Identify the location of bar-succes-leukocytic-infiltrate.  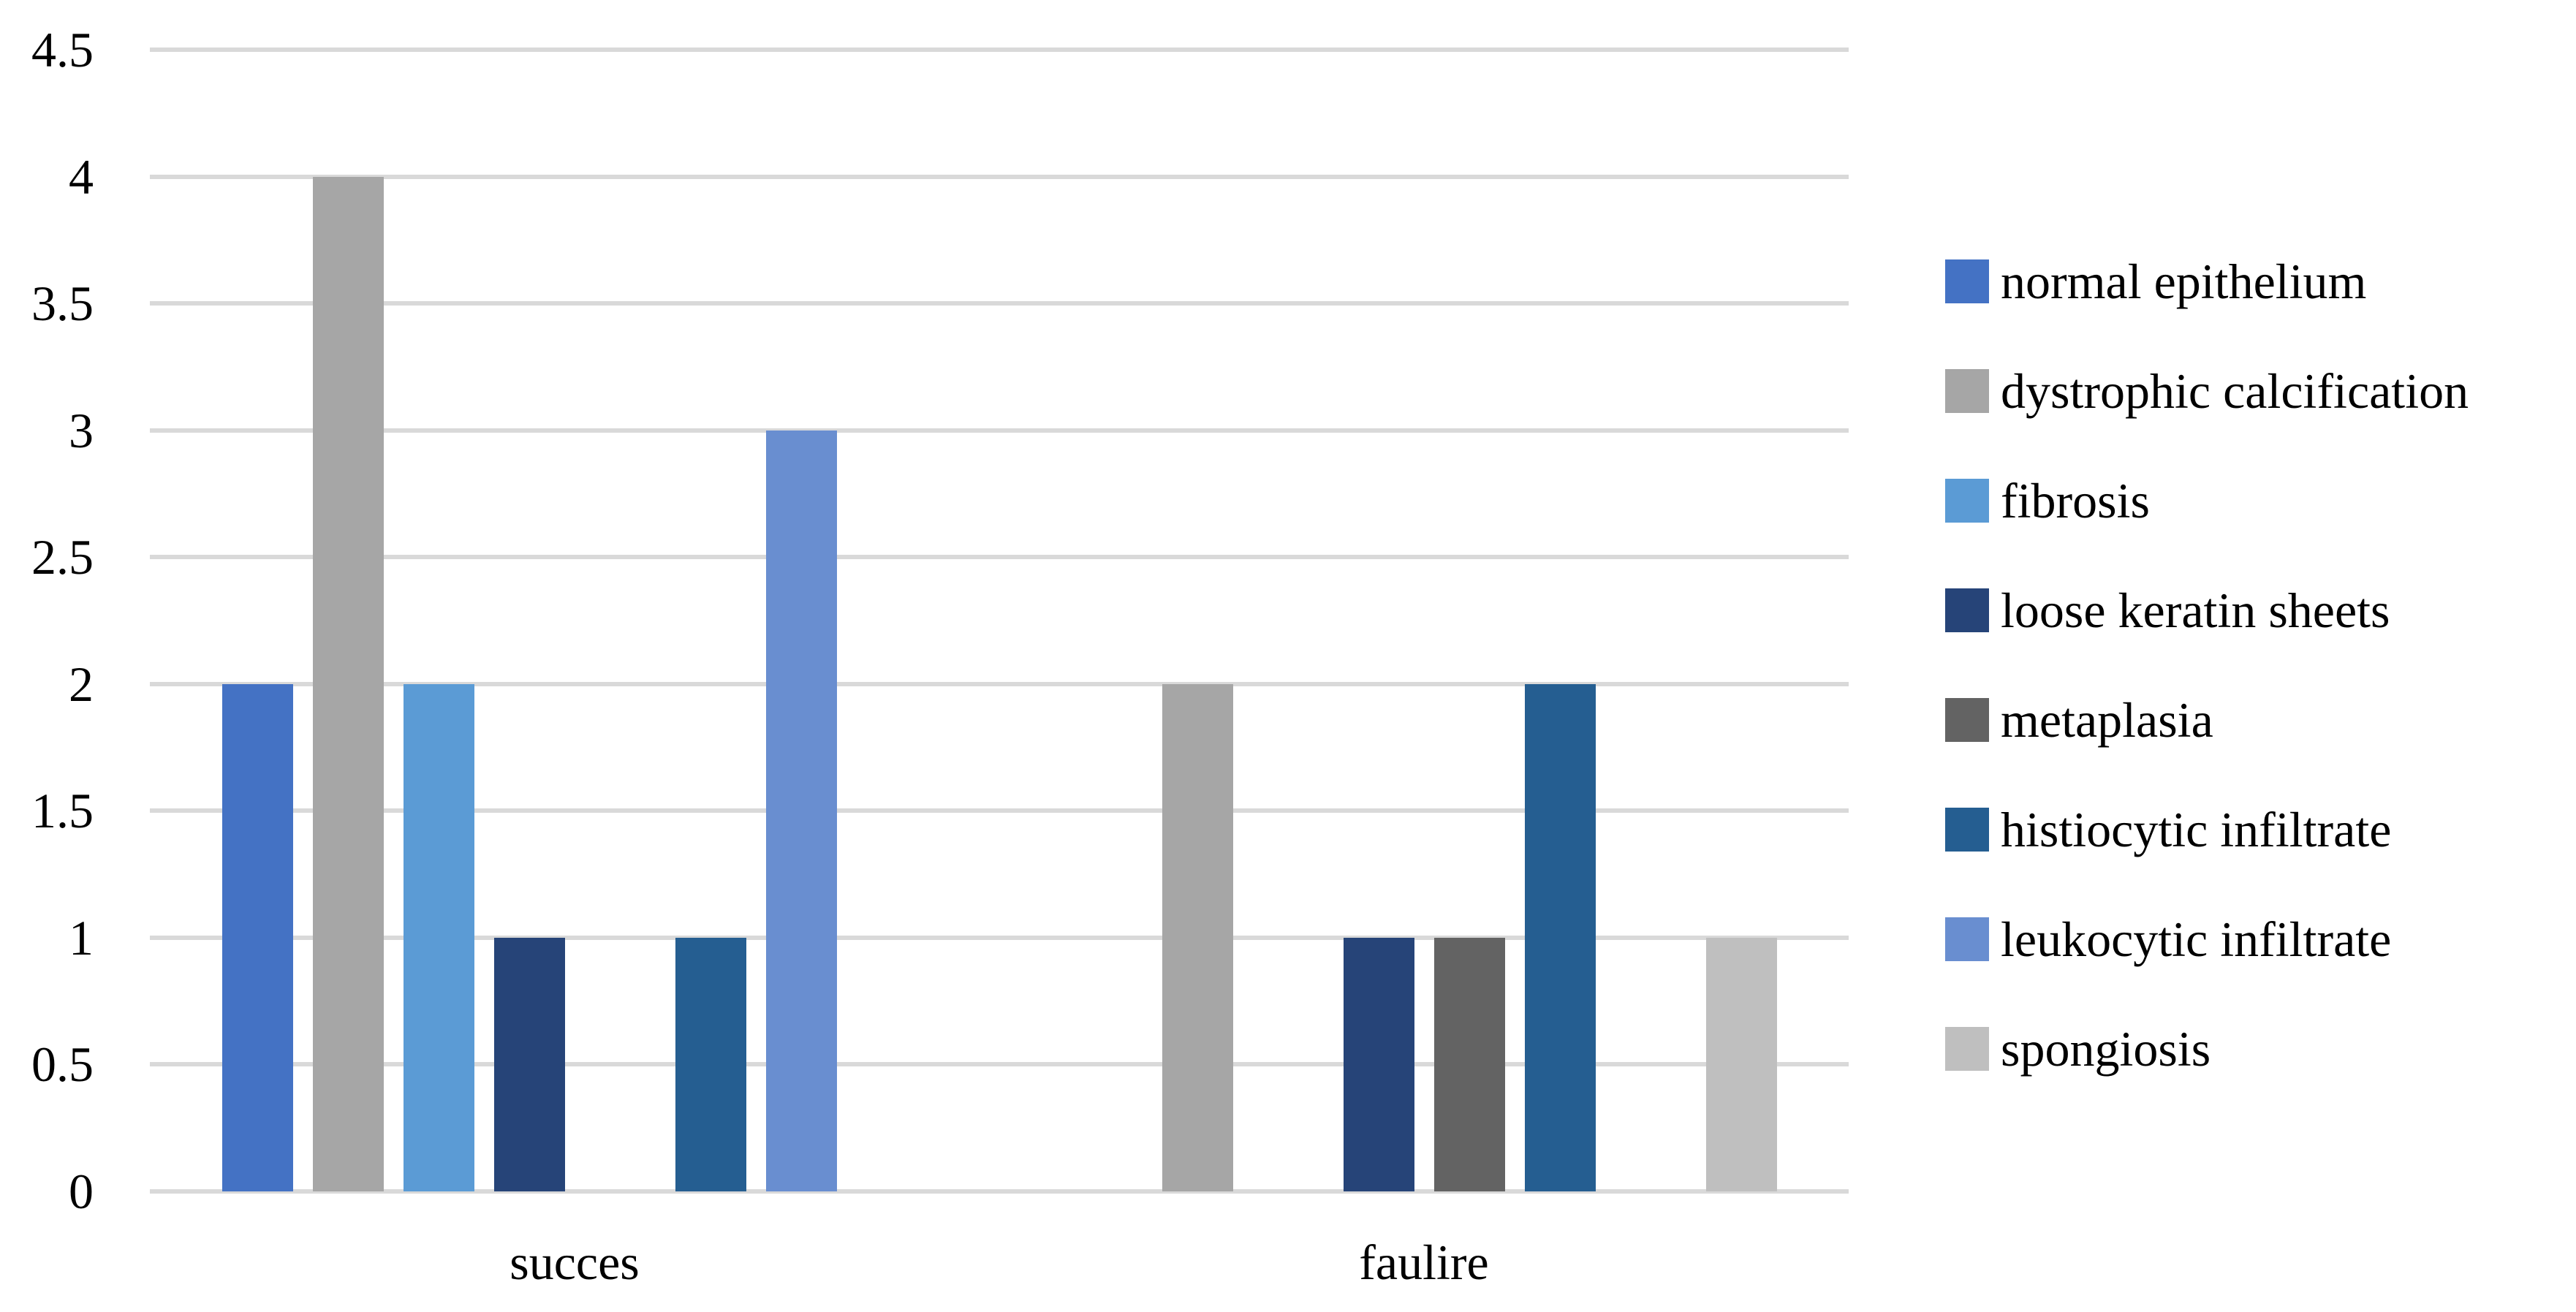
(801, 810).